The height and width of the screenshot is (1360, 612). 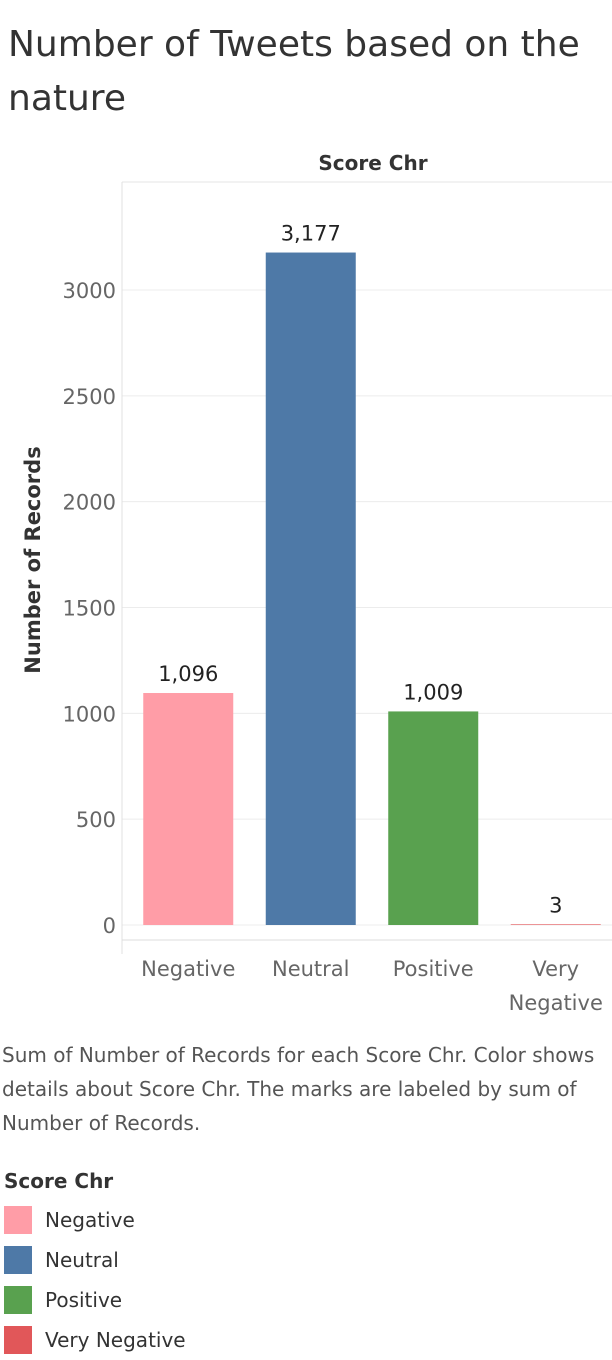 What do you see at coordinates (109, 926) in the screenshot?
I see `y-tick-label: 0` at bounding box center [109, 926].